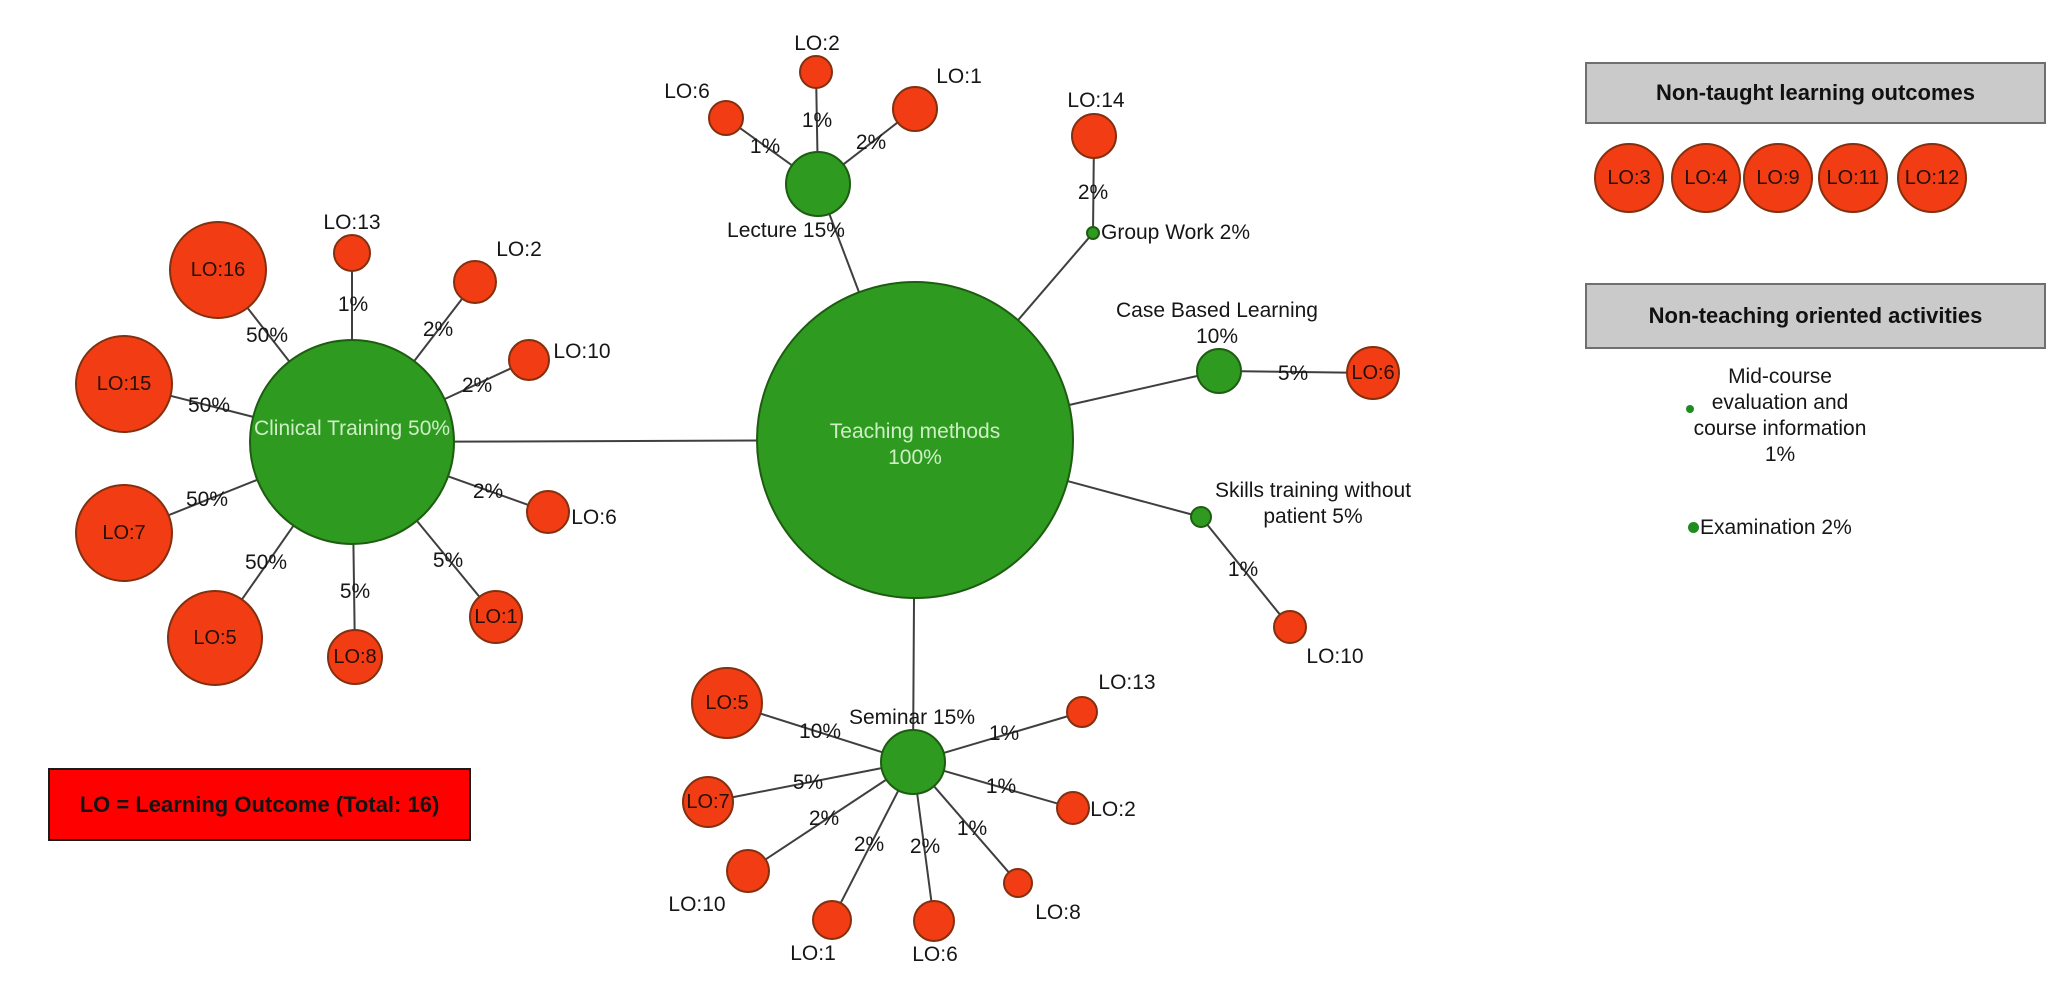 This screenshot has width=2059, height=1001. Describe the element at coordinates (1693, 527) in the screenshot. I see `examination-dot` at that location.